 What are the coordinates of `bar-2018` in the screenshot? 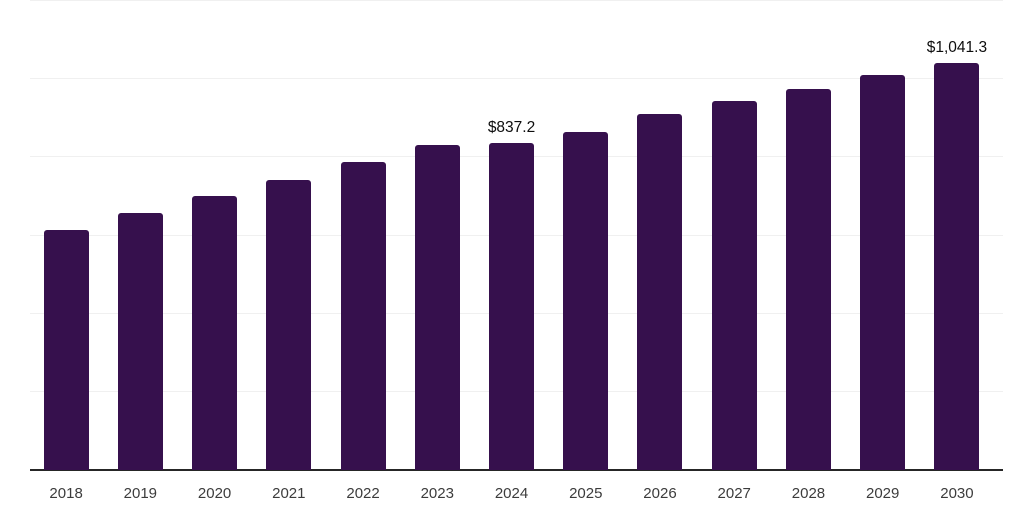 It's located at (66, 349).